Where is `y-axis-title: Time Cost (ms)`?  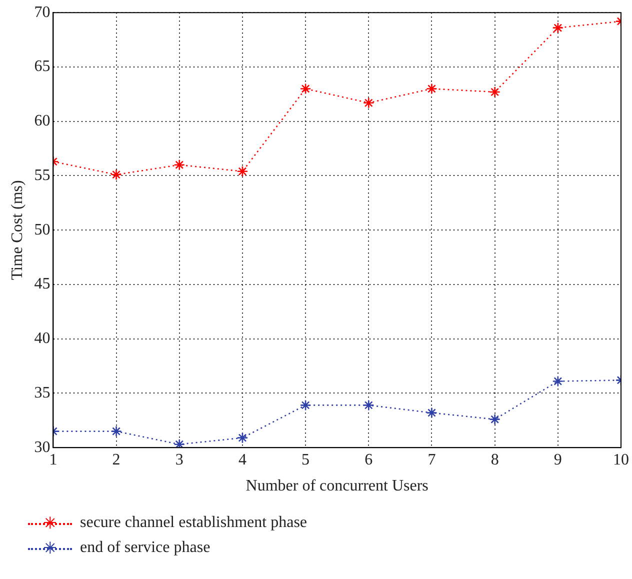 y-axis-title: Time Cost (ms) is located at coordinates (17, 230).